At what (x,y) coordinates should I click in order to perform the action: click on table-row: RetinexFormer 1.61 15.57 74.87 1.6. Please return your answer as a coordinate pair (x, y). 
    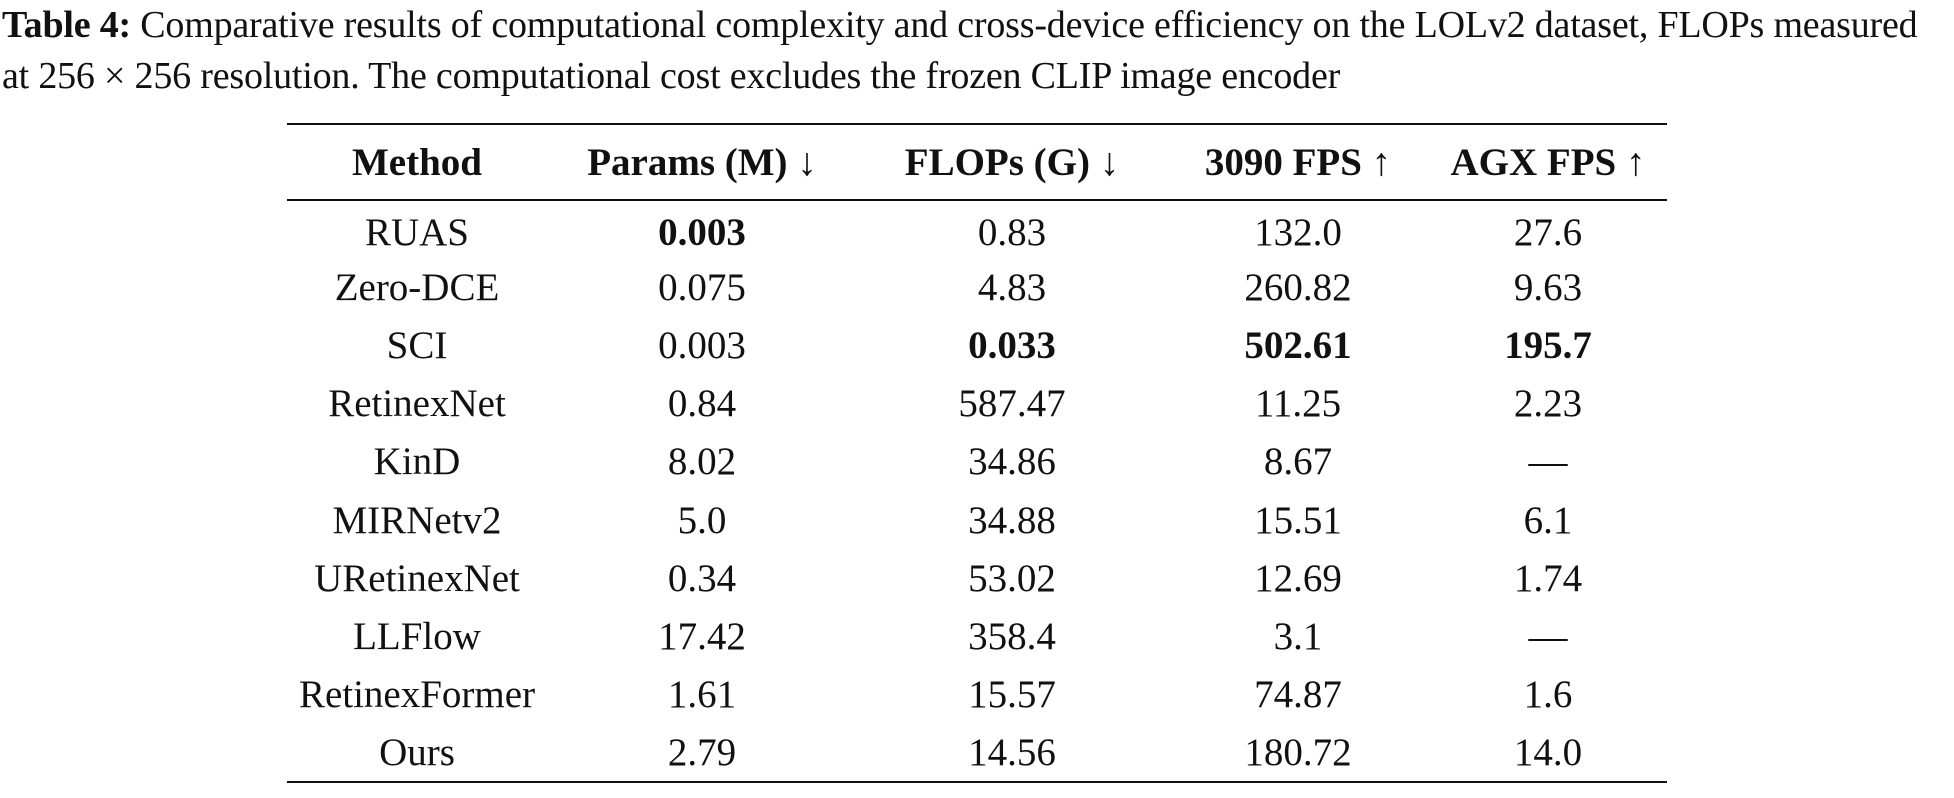
    Looking at the image, I should click on (977, 695).